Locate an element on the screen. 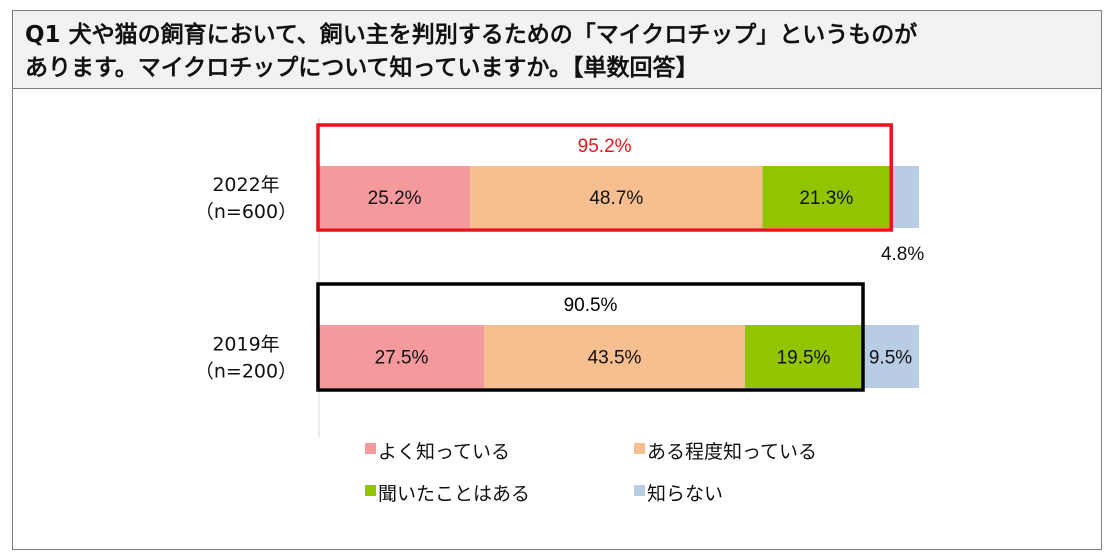 This screenshot has height=557, width=1116. data-label: 27.5% is located at coordinates (402, 358).